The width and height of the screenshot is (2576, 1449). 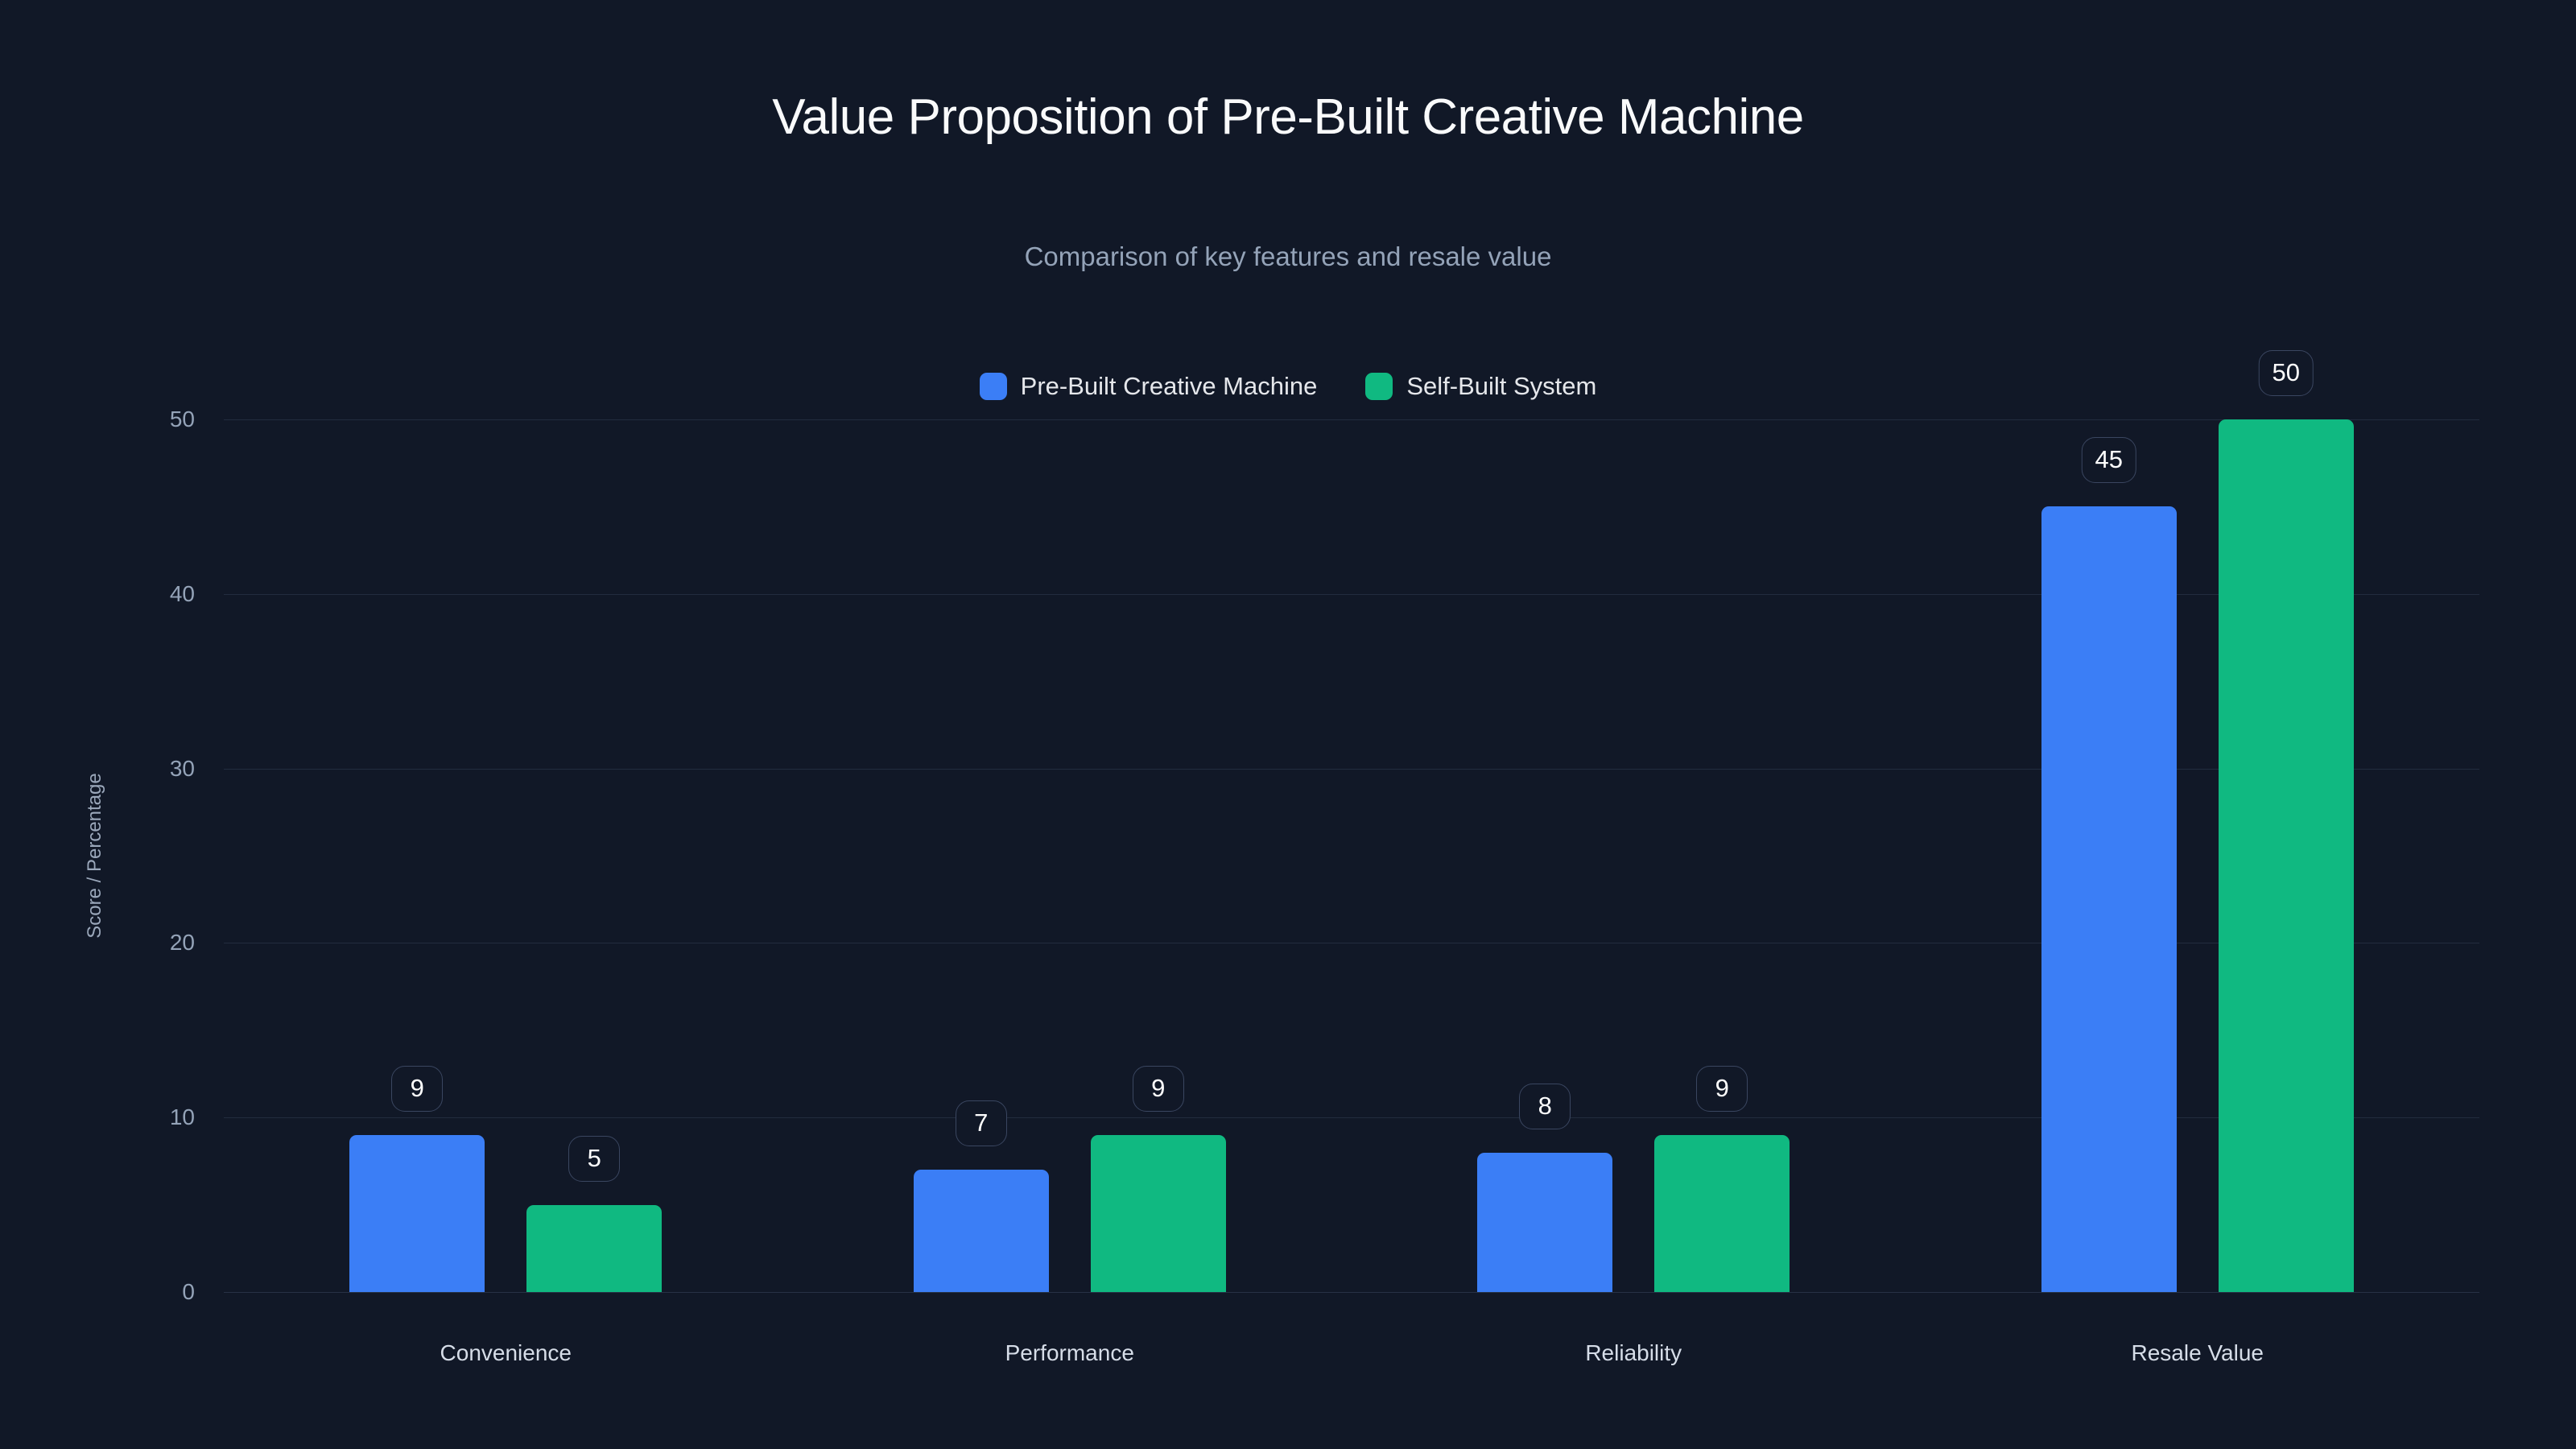 What do you see at coordinates (1169, 386) in the screenshot?
I see `legend-label: Pre-Built Creative Machine` at bounding box center [1169, 386].